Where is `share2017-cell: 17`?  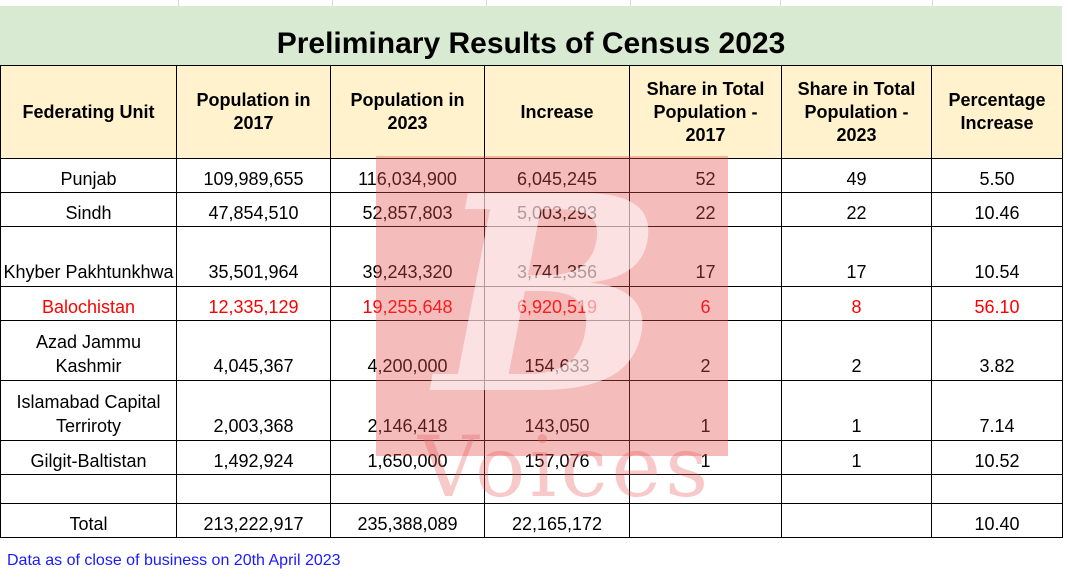 share2017-cell: 17 is located at coordinates (705, 256).